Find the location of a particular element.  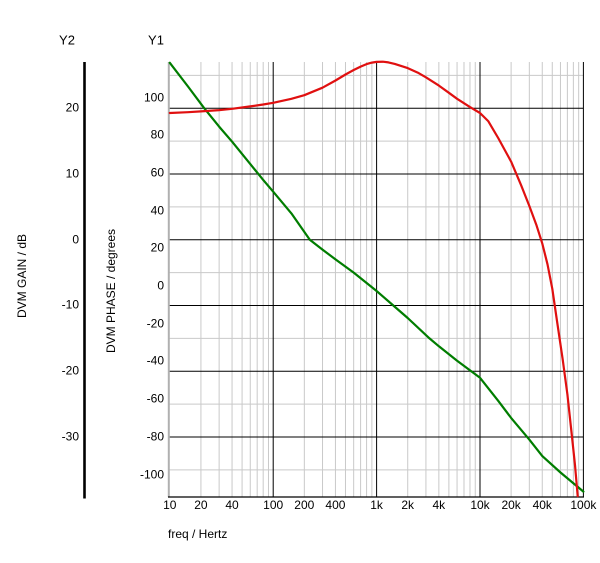

y1-tick-label: -60 is located at coordinates (155, 398).